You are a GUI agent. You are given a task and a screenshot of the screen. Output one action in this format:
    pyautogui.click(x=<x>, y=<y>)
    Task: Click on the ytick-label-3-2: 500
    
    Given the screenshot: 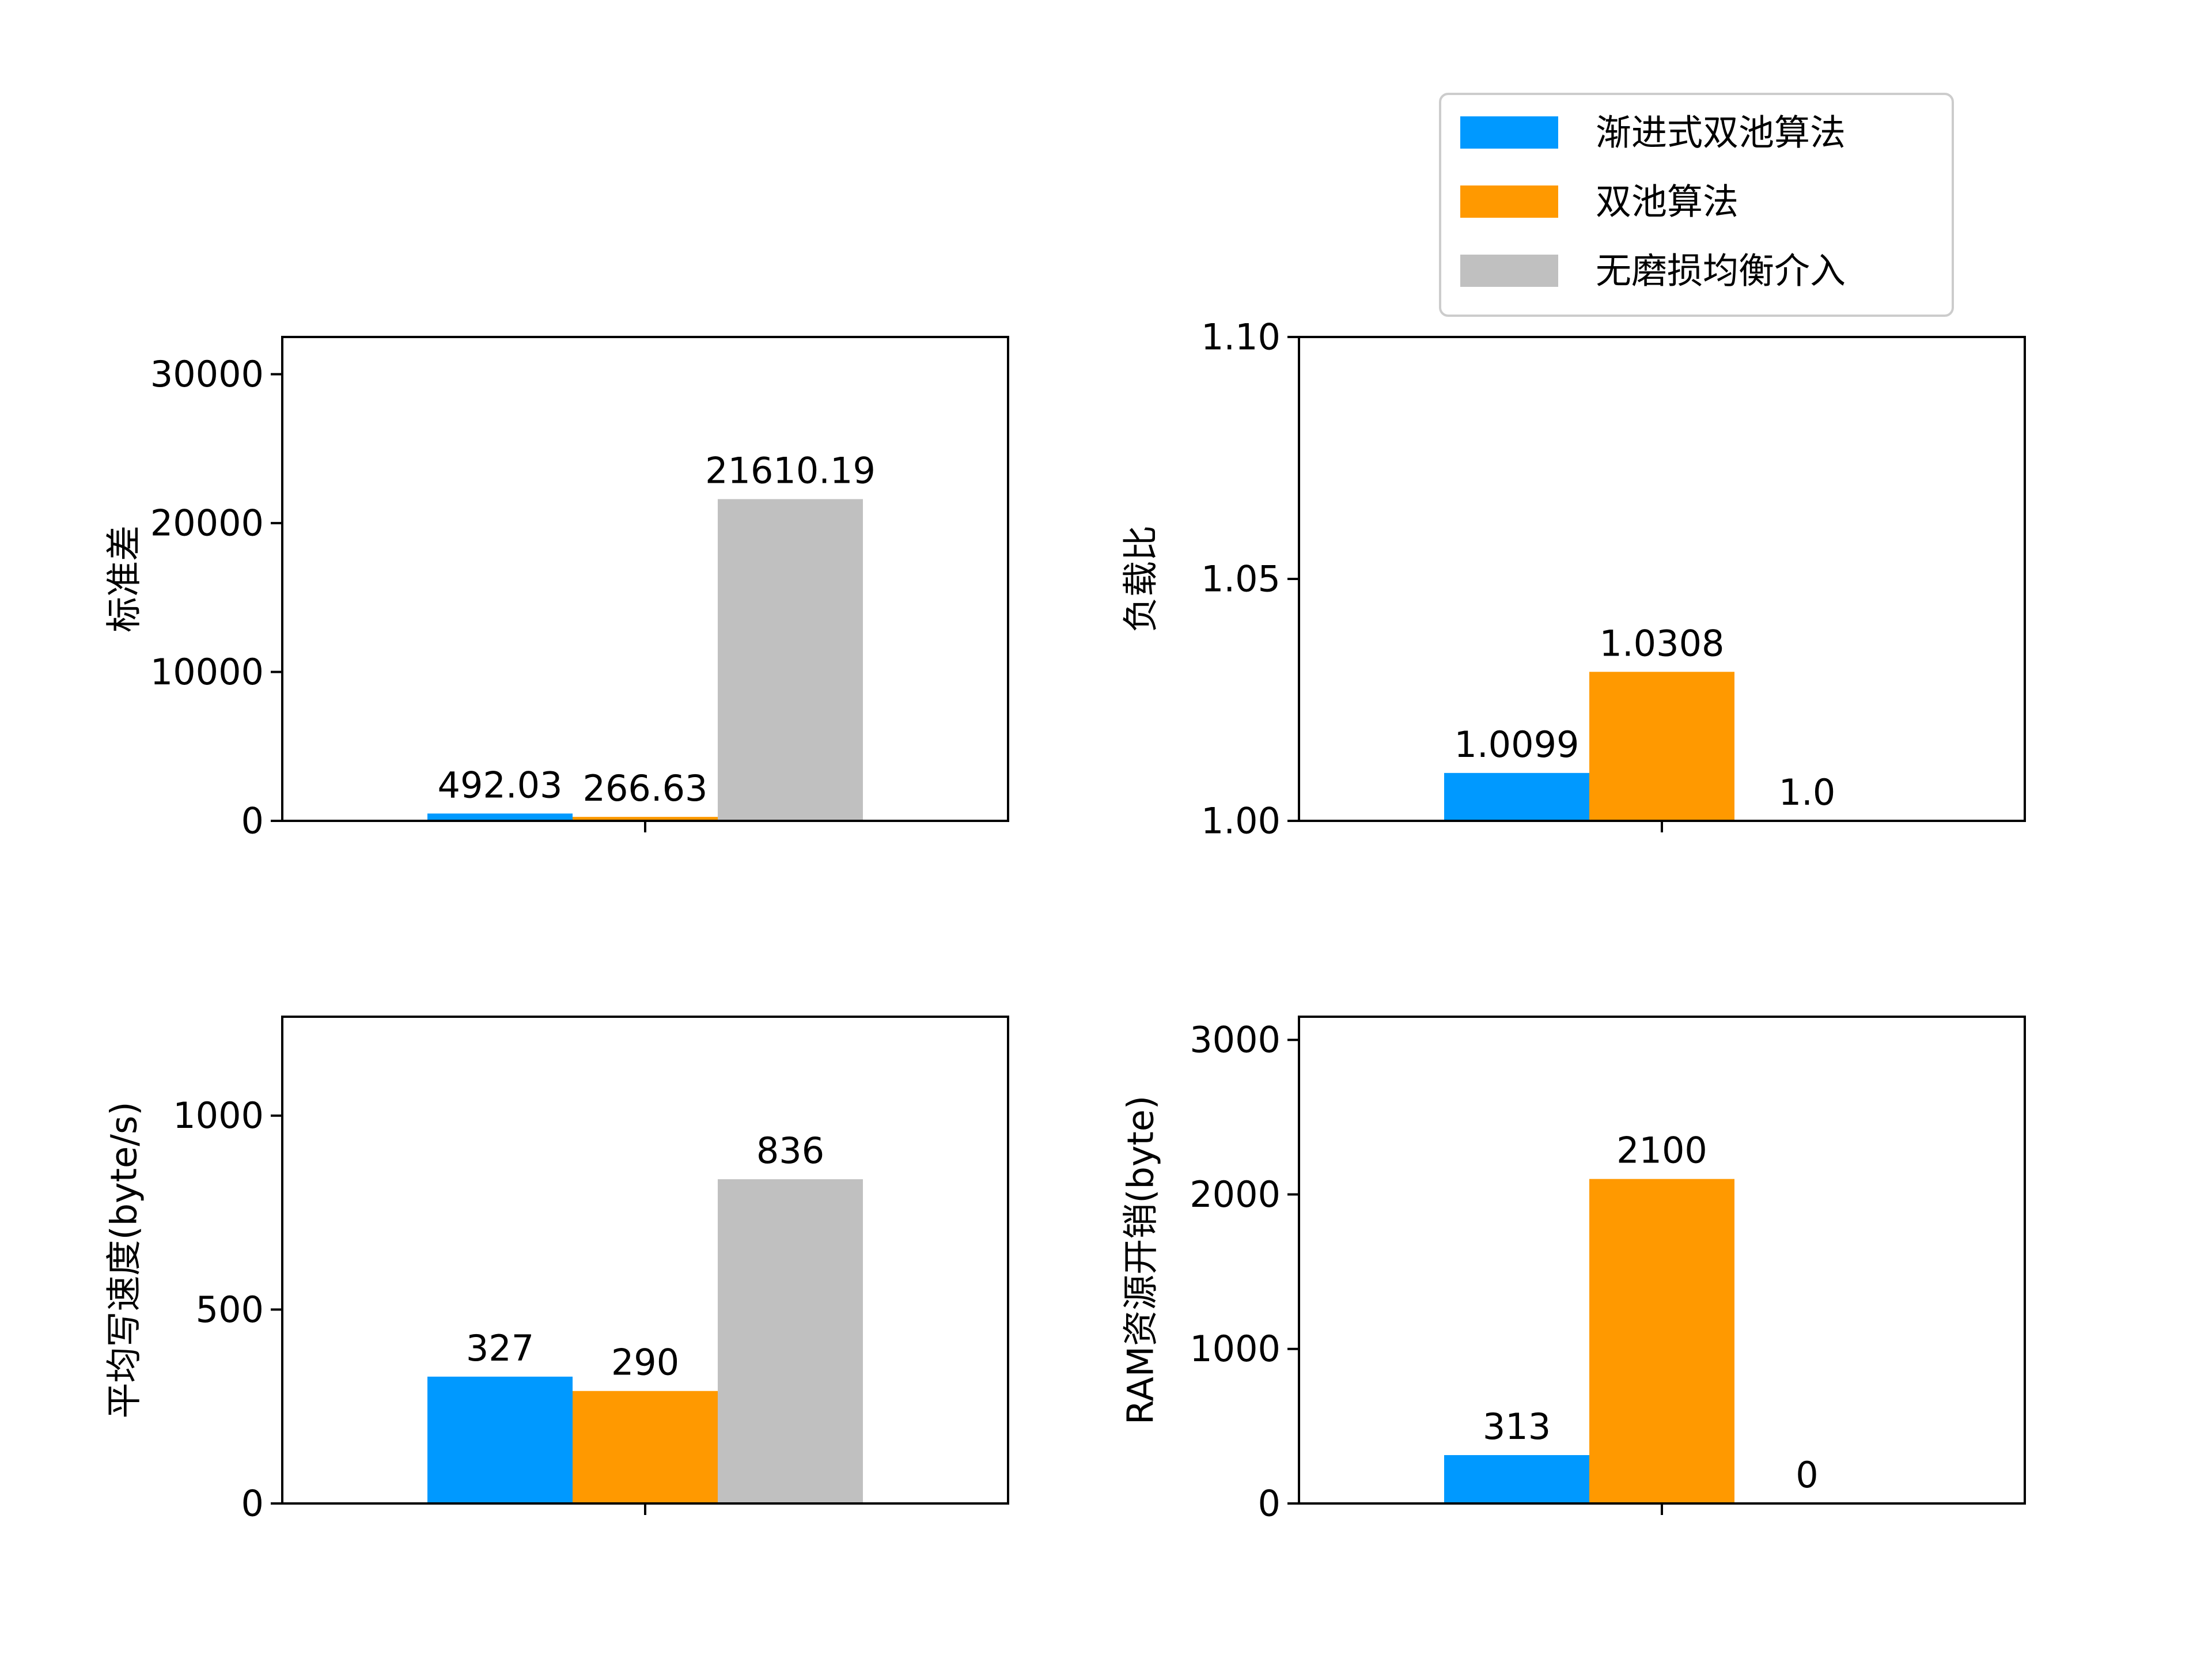 What is the action you would take?
    pyautogui.click(x=230, y=1310)
    